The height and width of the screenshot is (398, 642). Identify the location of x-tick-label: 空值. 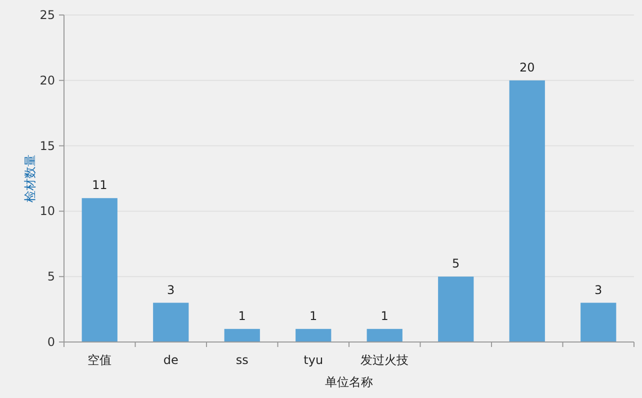
(100, 360).